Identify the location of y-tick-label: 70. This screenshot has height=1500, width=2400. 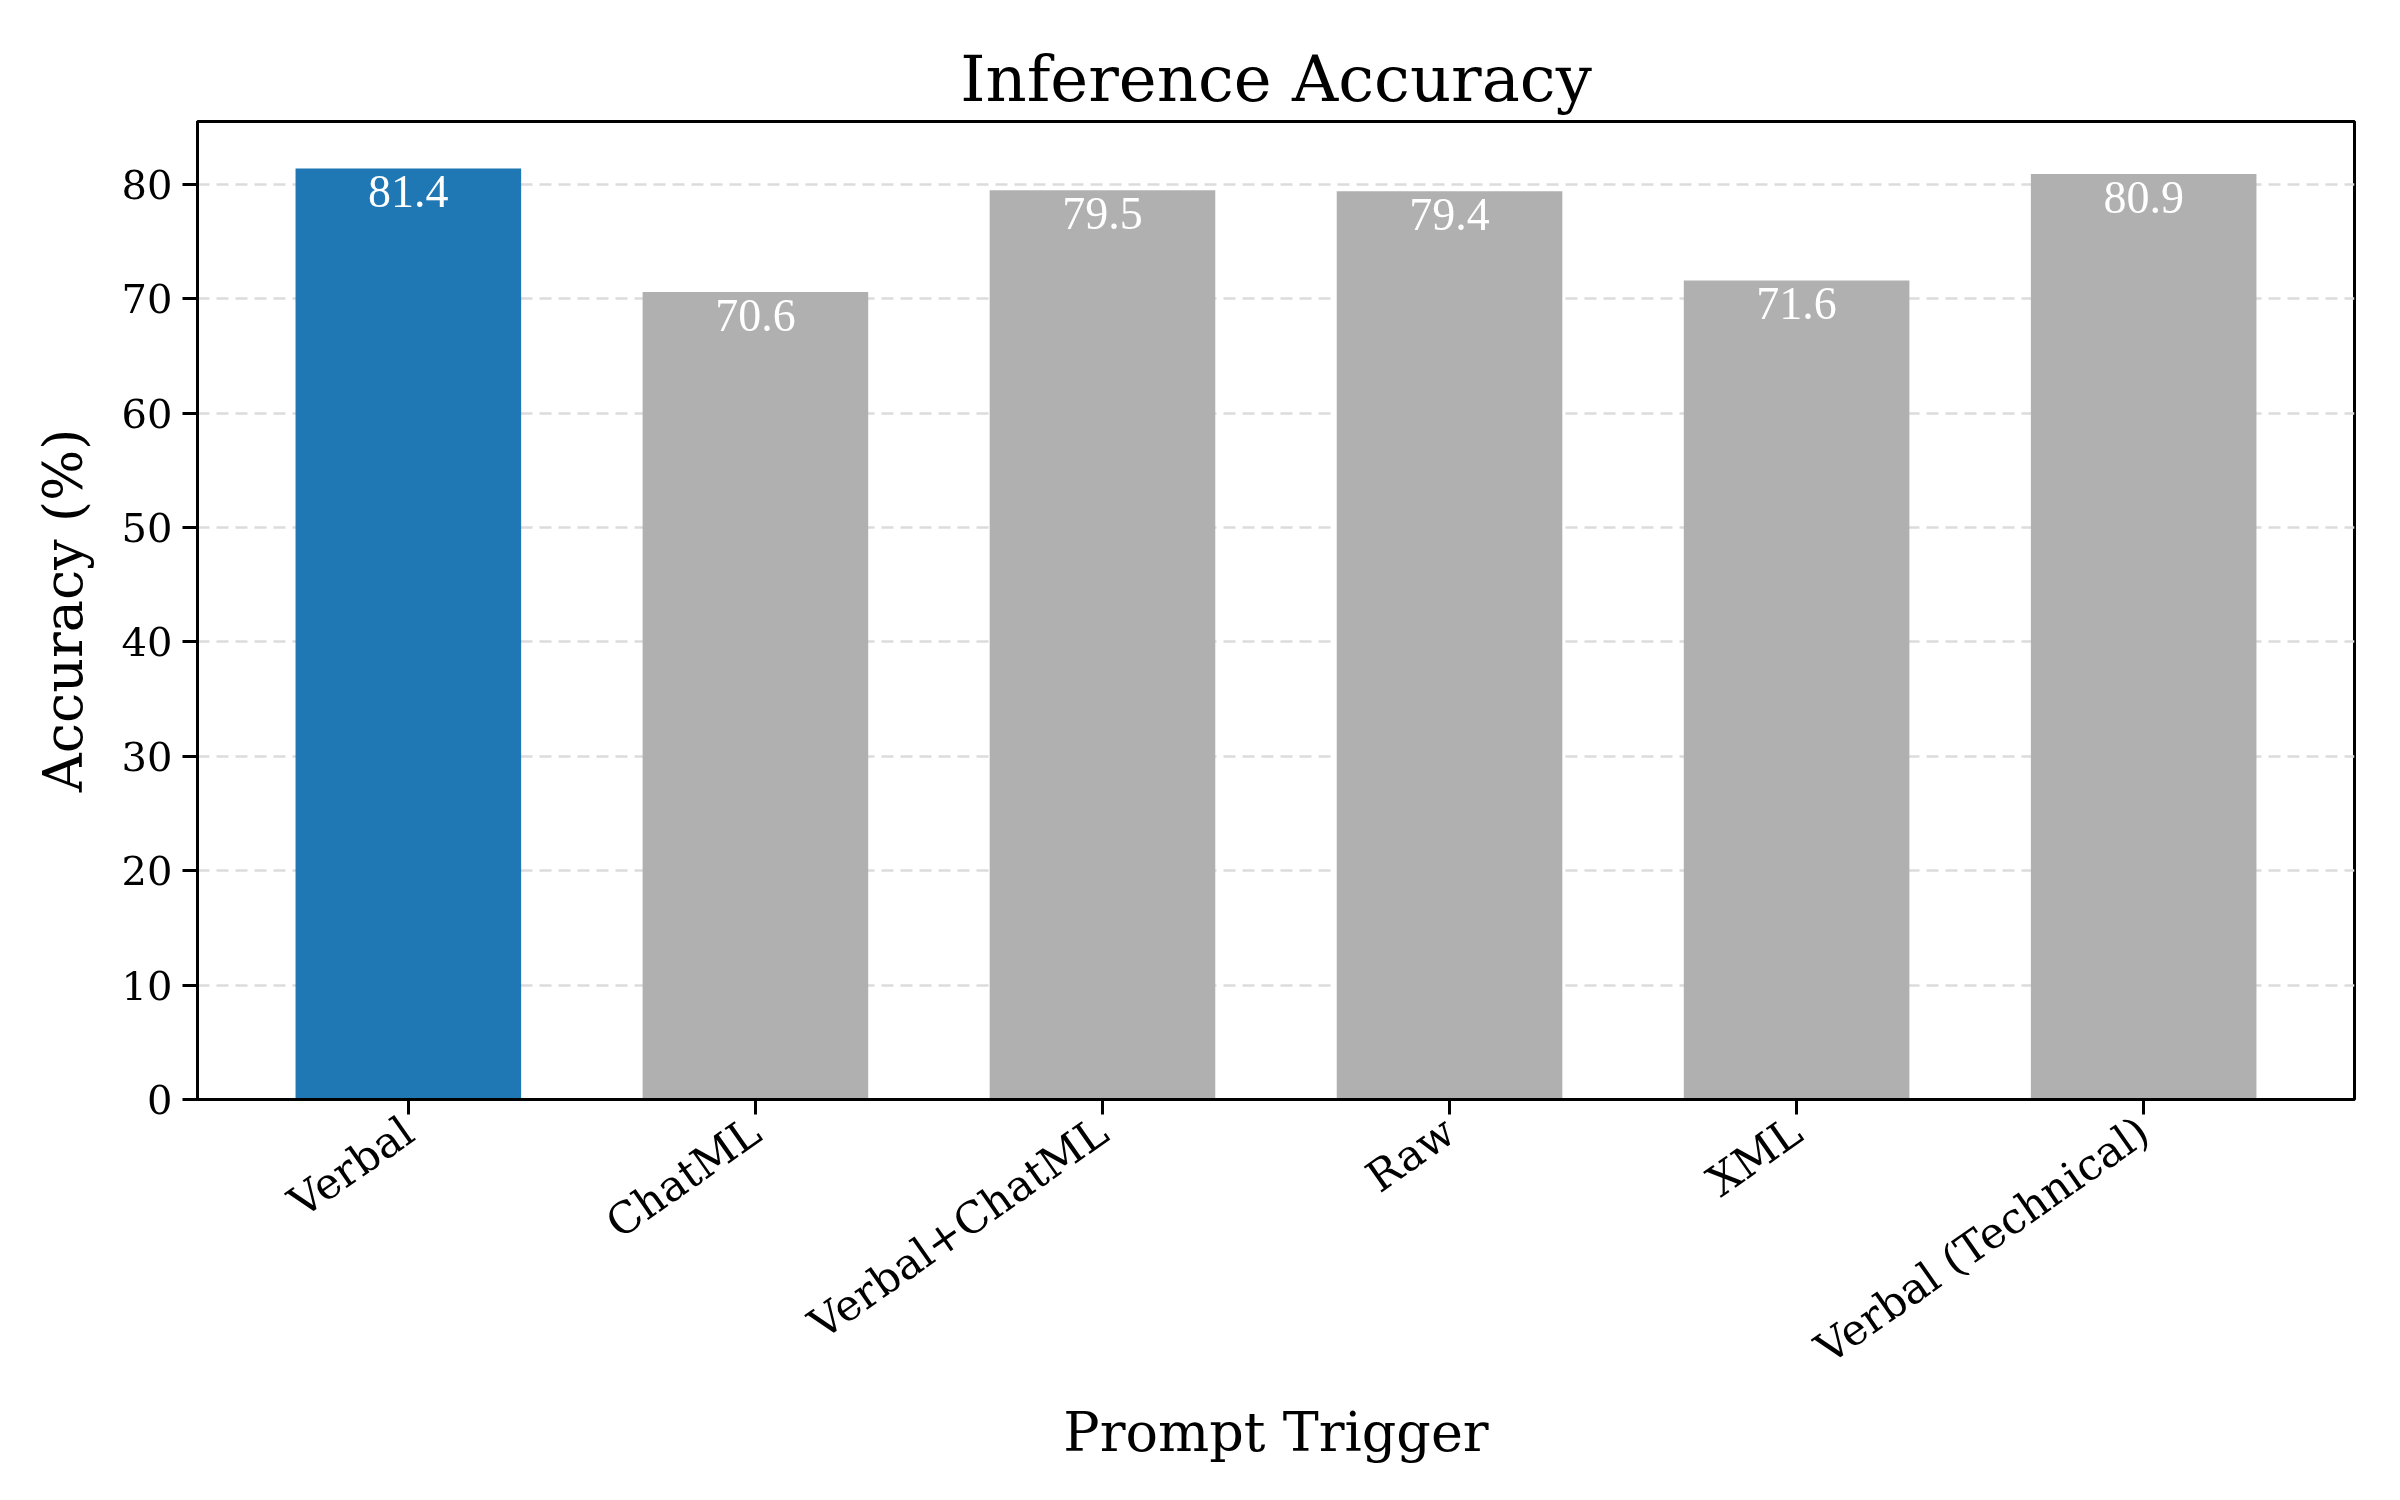
(147, 299).